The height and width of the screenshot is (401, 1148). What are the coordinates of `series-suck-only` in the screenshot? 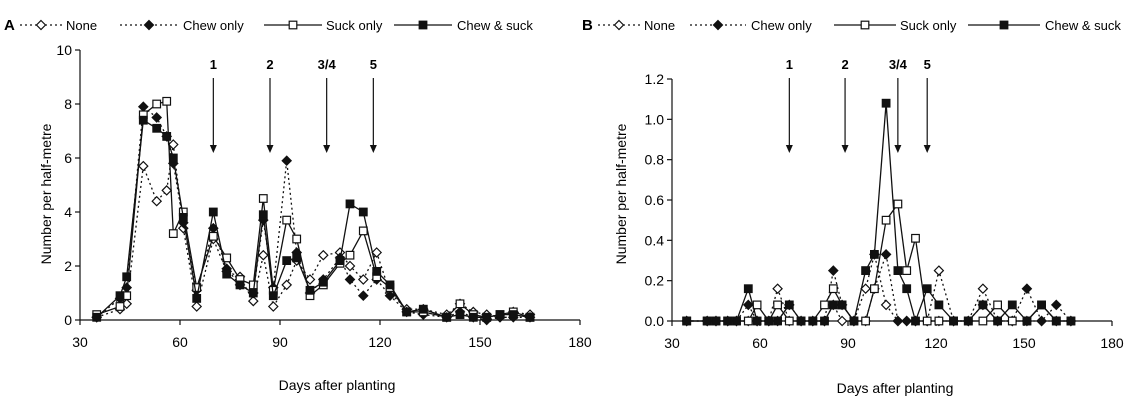 It's located at (879, 262).